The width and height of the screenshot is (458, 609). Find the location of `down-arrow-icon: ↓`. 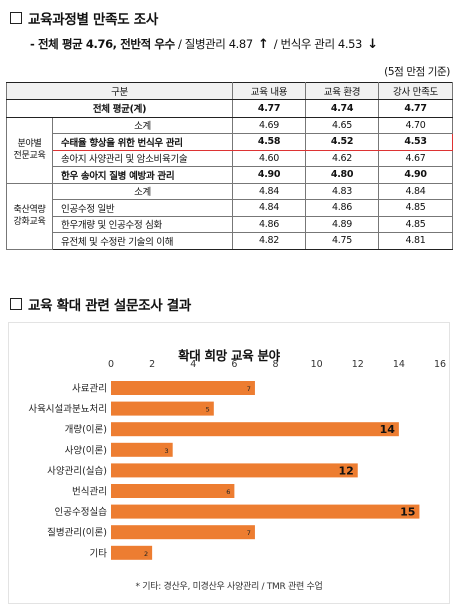

down-arrow-icon: ↓ is located at coordinates (372, 44).